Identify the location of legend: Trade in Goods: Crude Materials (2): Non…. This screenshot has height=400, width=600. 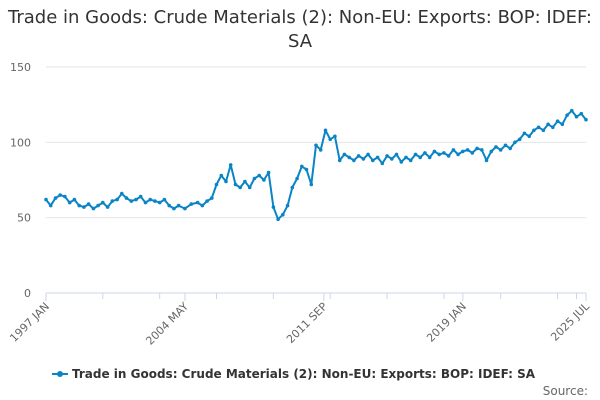
(294, 374).